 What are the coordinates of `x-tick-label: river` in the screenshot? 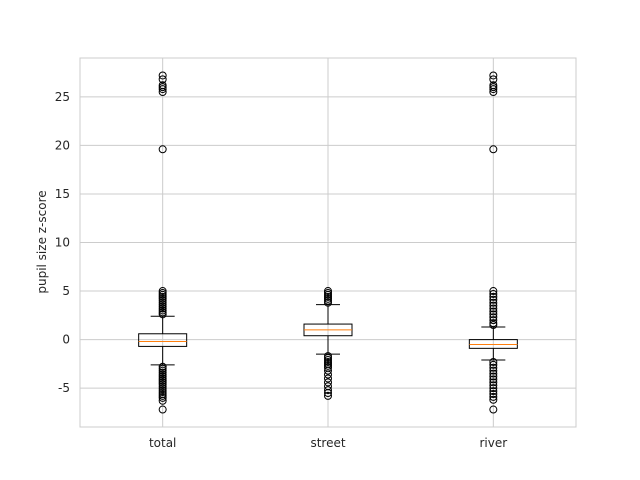 It's located at (493, 443).